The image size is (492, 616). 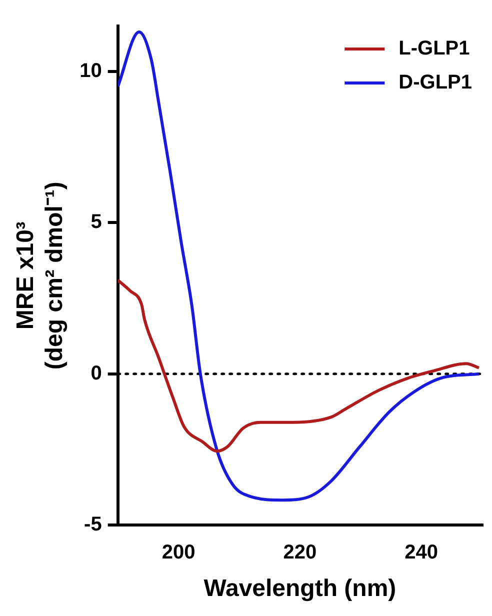 I want to click on y-tick-label: 0, so click(x=96, y=373).